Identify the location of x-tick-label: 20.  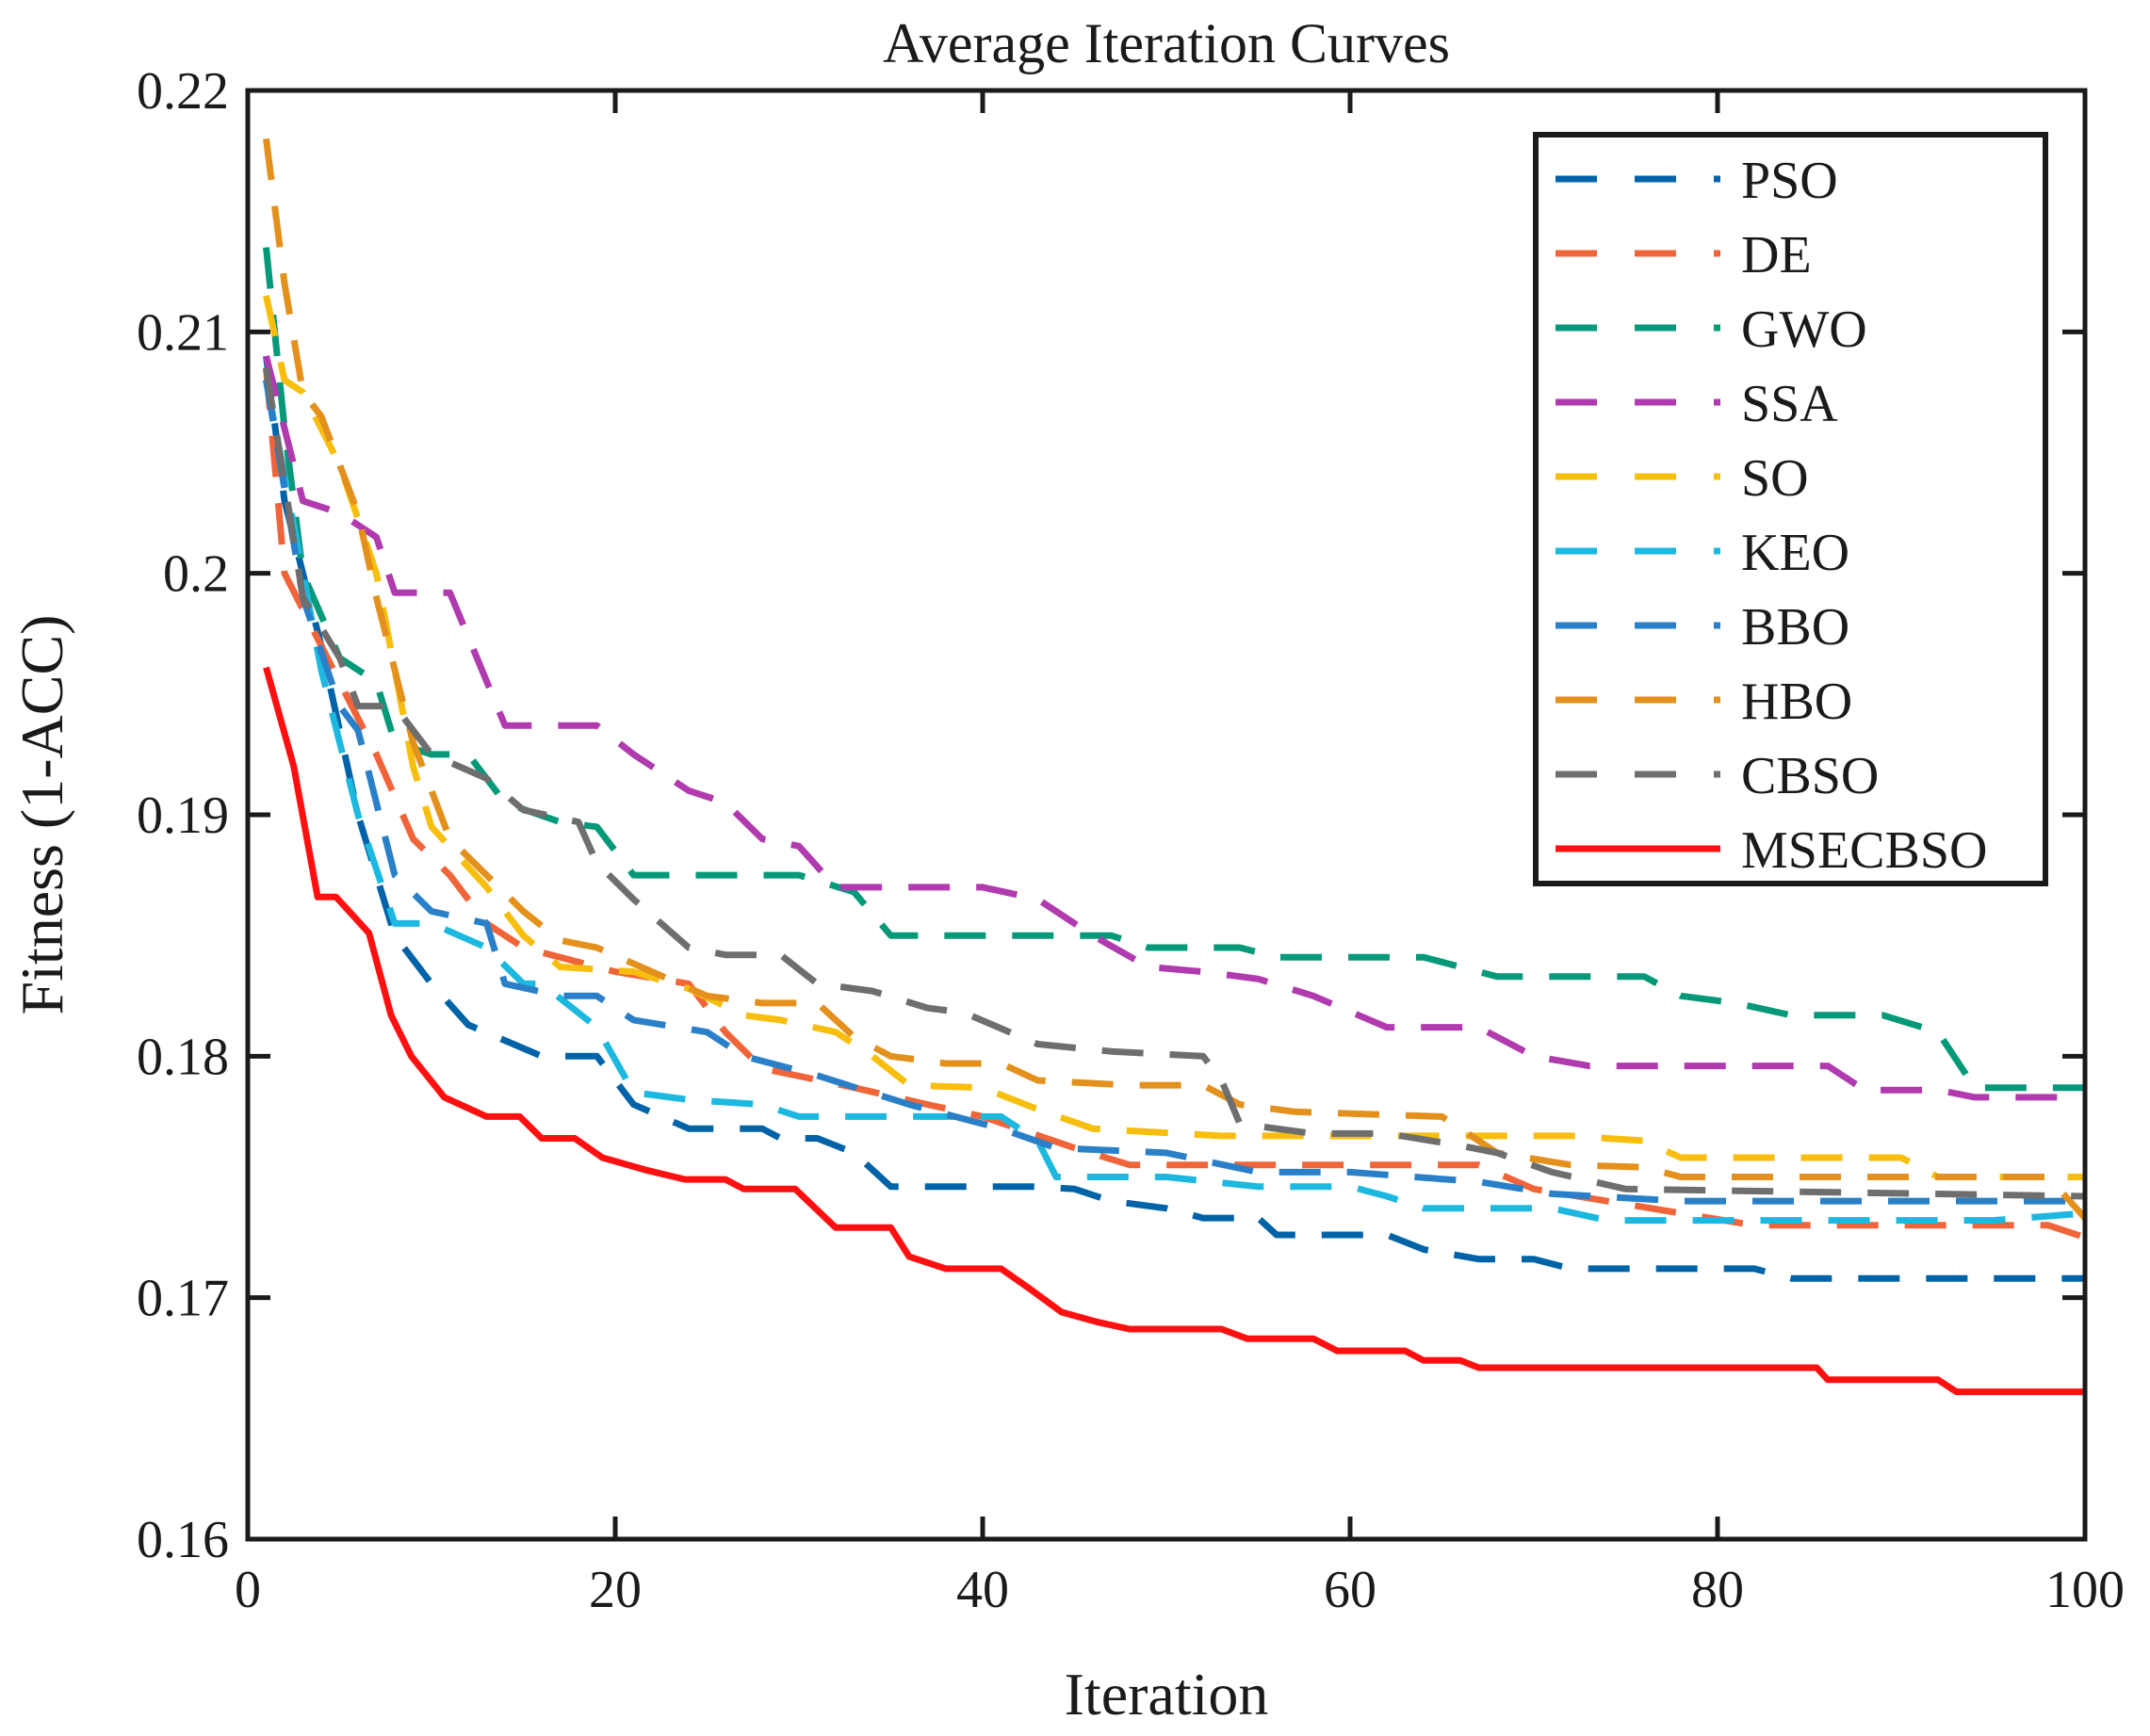
(615, 1590).